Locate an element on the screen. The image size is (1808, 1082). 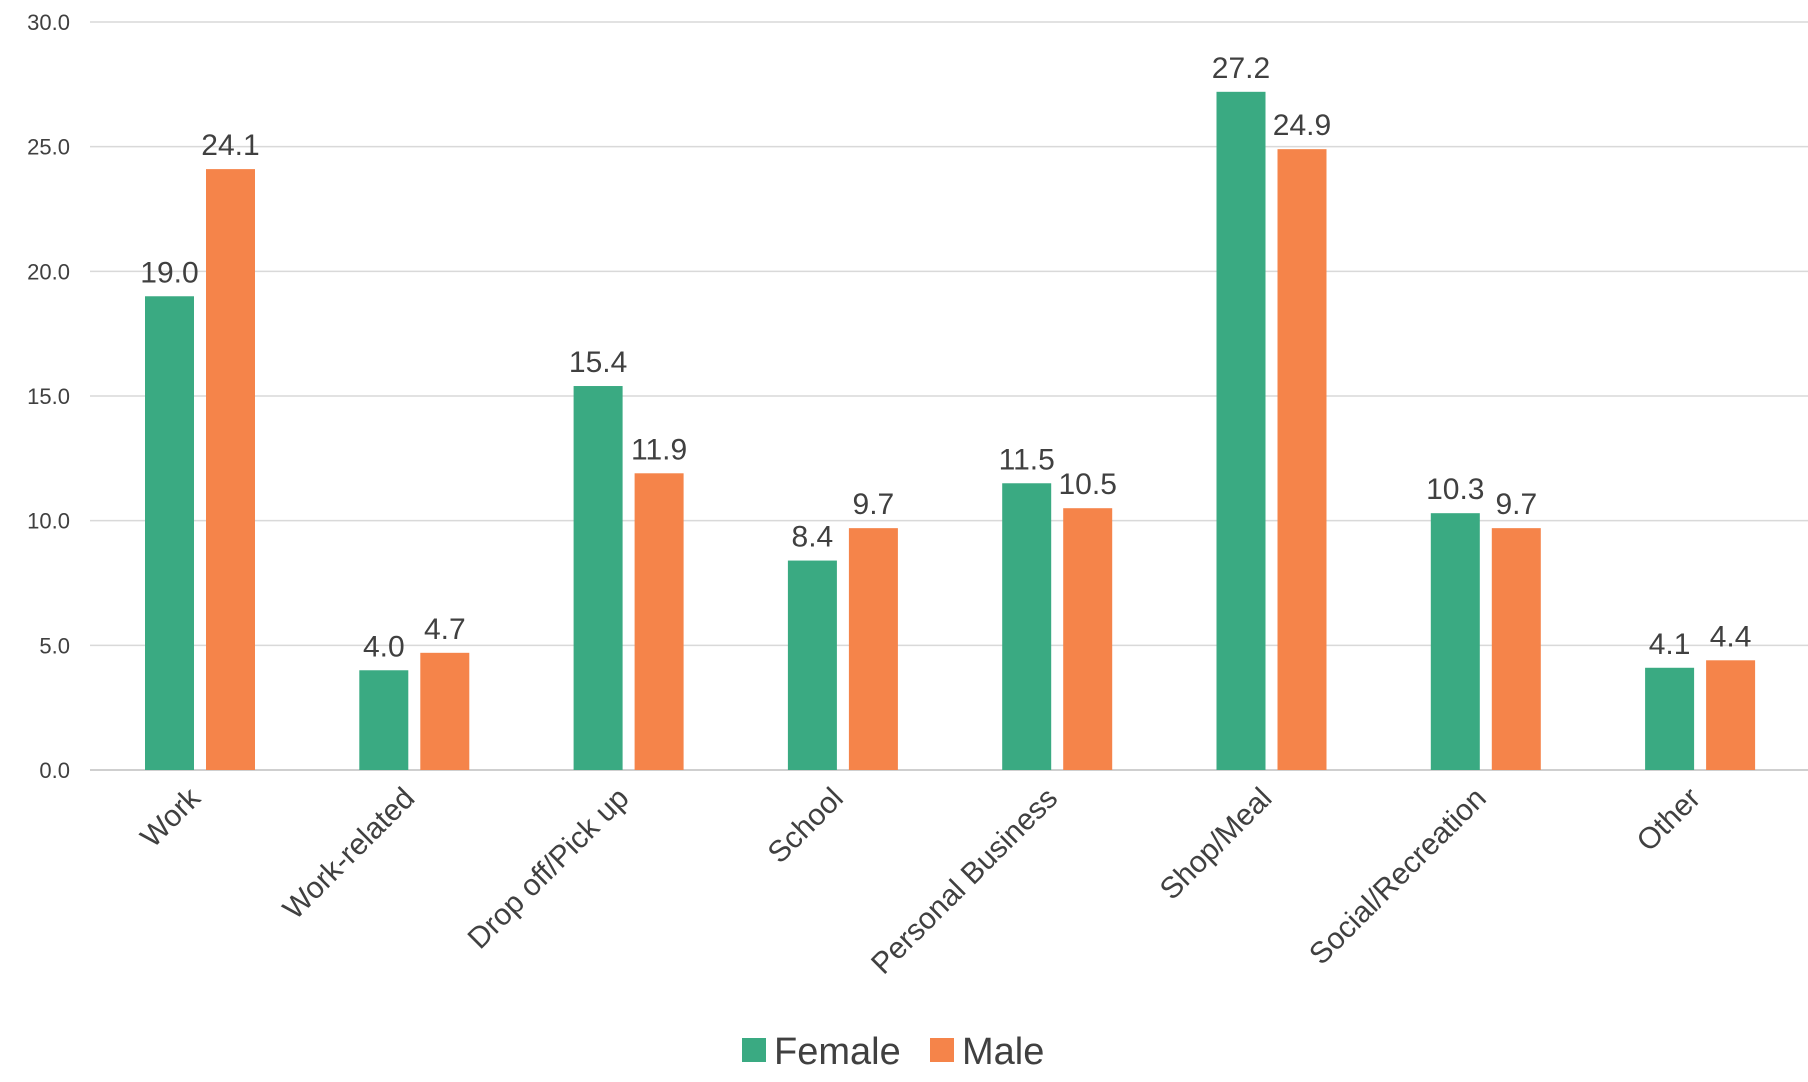
data-label: 10.5 is located at coordinates (1088, 484).